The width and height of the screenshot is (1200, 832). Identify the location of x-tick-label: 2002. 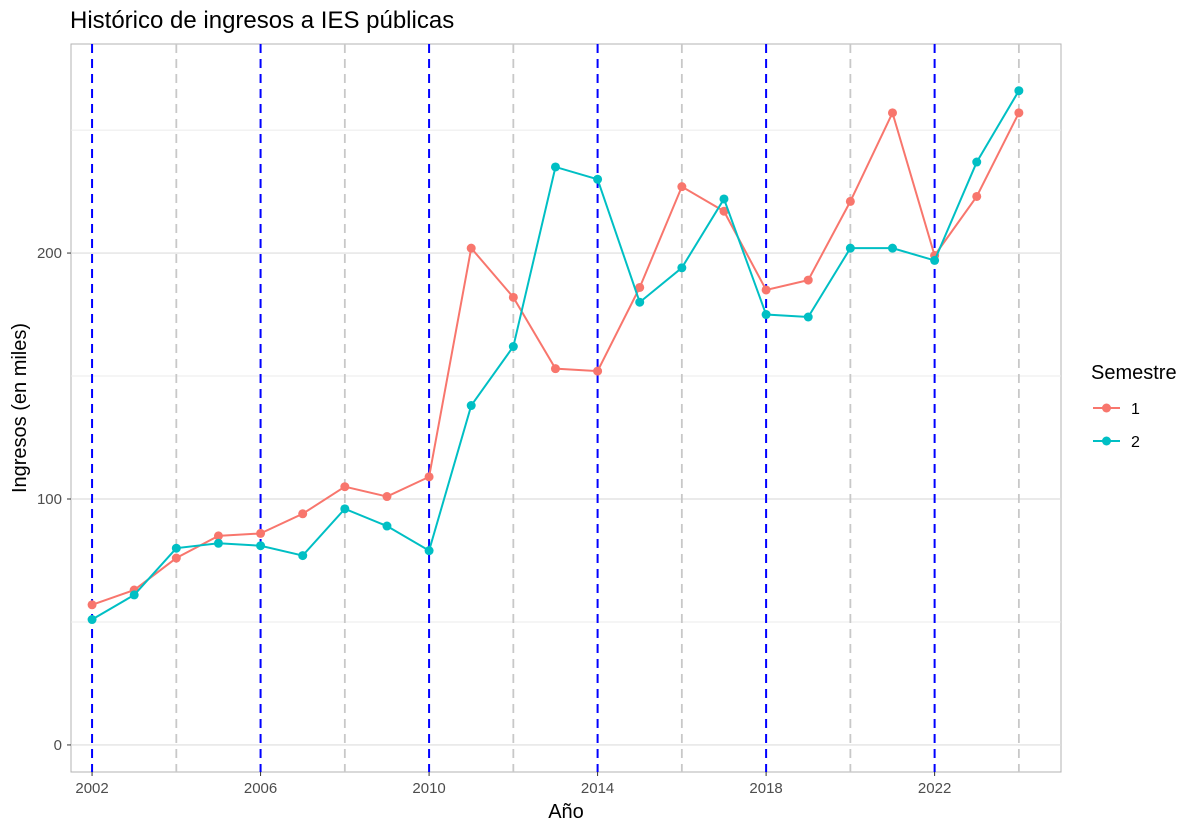
(91, 788).